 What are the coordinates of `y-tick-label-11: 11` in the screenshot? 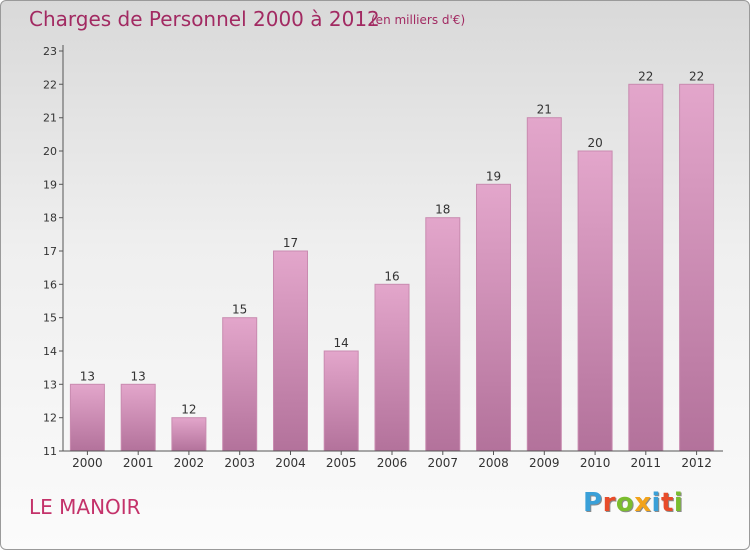 It's located at (50, 451).